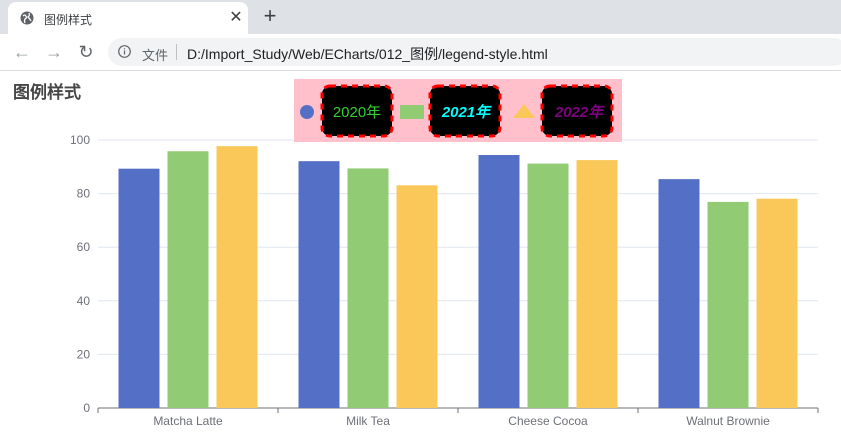 This screenshot has height=440, width=841. Describe the element at coordinates (27, 18) in the screenshot. I see `globe-icon` at that location.